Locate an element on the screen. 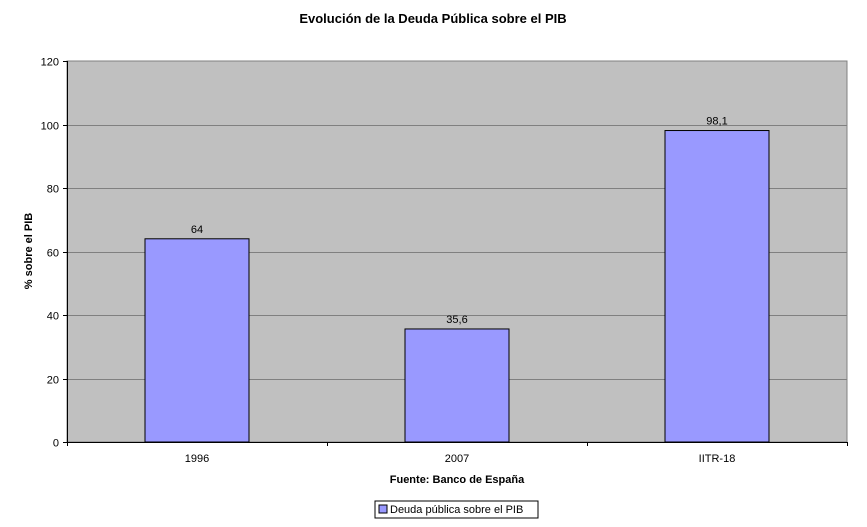  y-tick-label: 40 is located at coordinates (53, 317).